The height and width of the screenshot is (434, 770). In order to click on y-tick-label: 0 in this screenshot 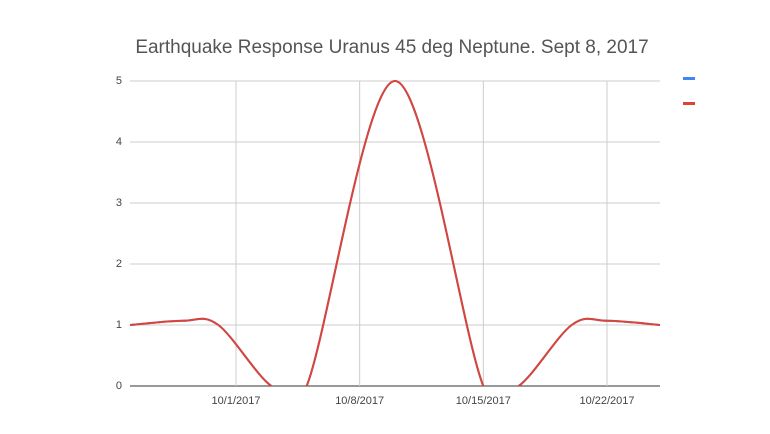, I will do `click(119, 386)`.